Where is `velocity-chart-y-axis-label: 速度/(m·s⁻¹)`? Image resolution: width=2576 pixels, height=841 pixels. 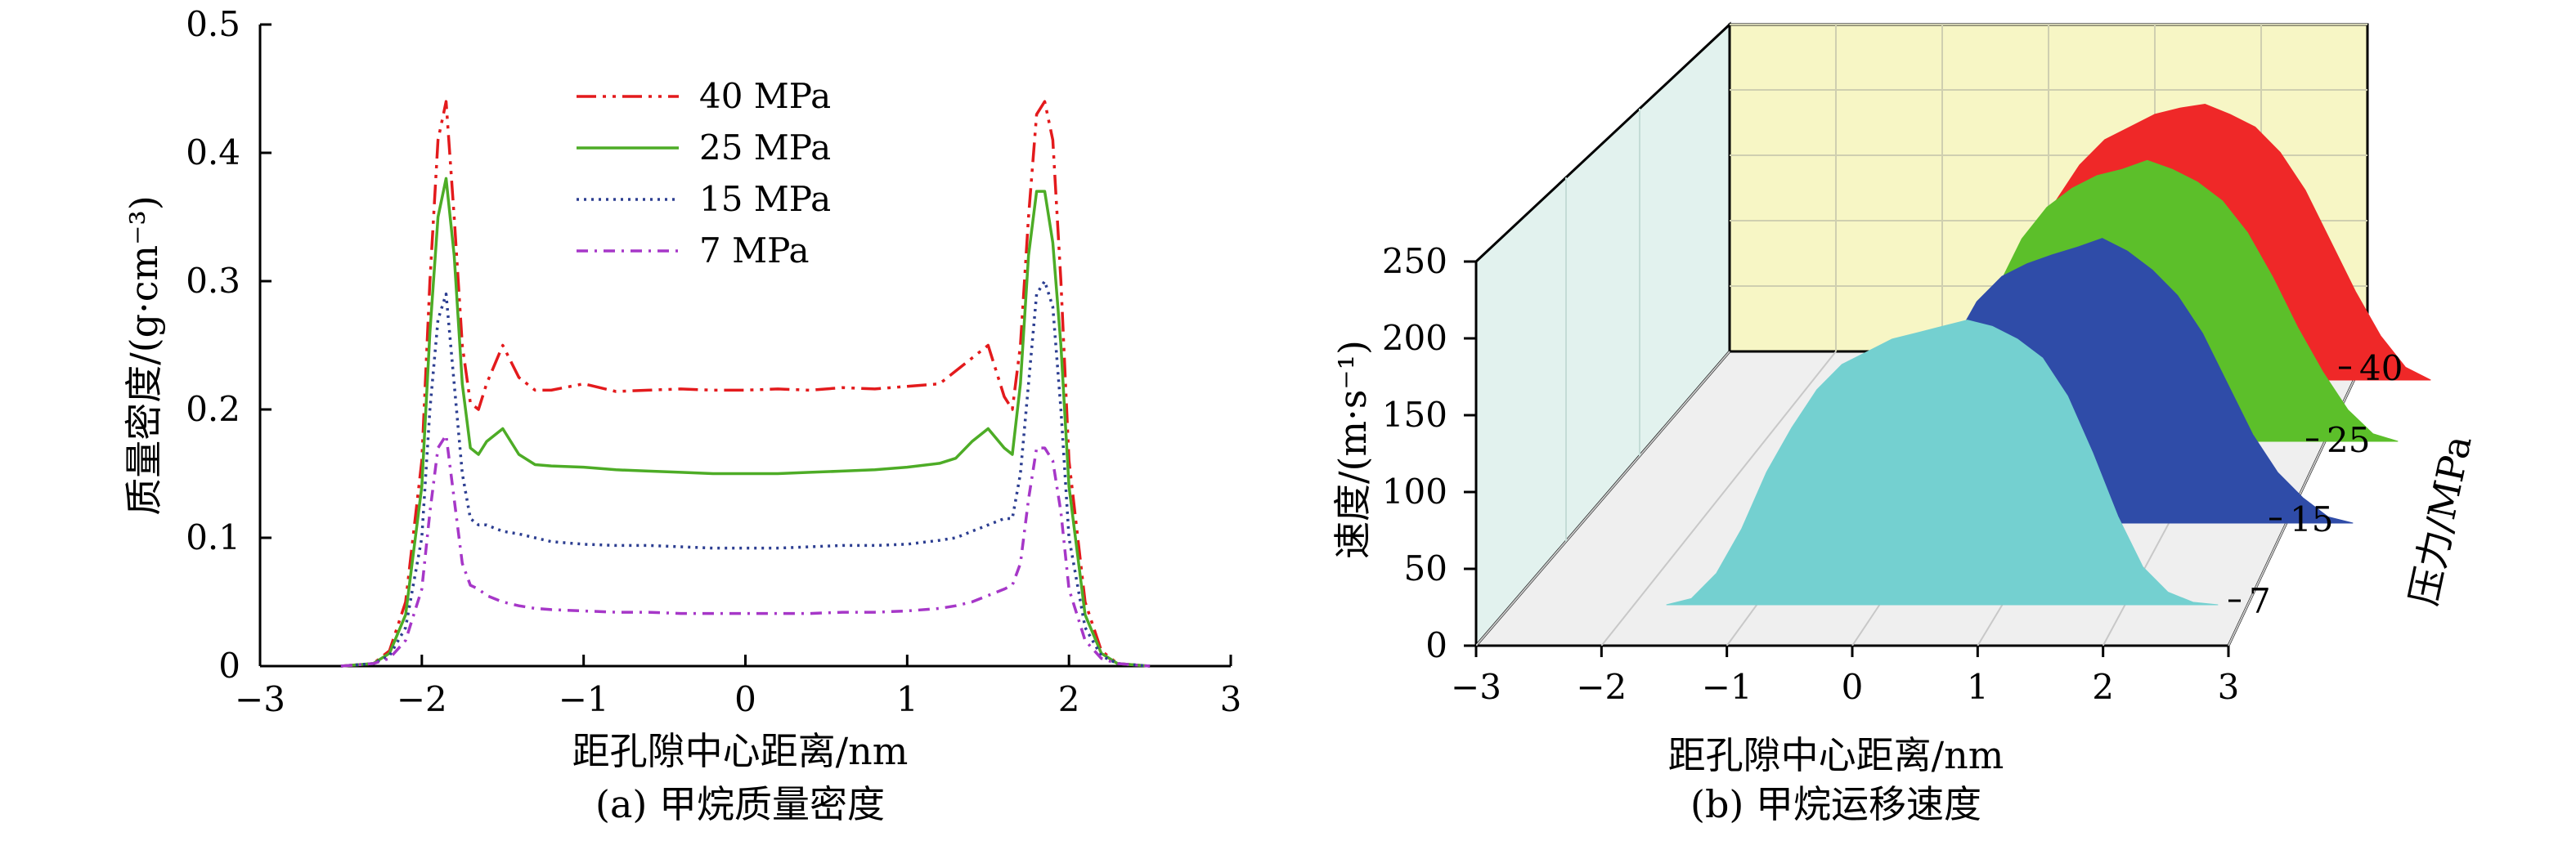
velocity-chart-y-axis-label: 速度/(m·s⁻¹) is located at coordinates (1353, 449).